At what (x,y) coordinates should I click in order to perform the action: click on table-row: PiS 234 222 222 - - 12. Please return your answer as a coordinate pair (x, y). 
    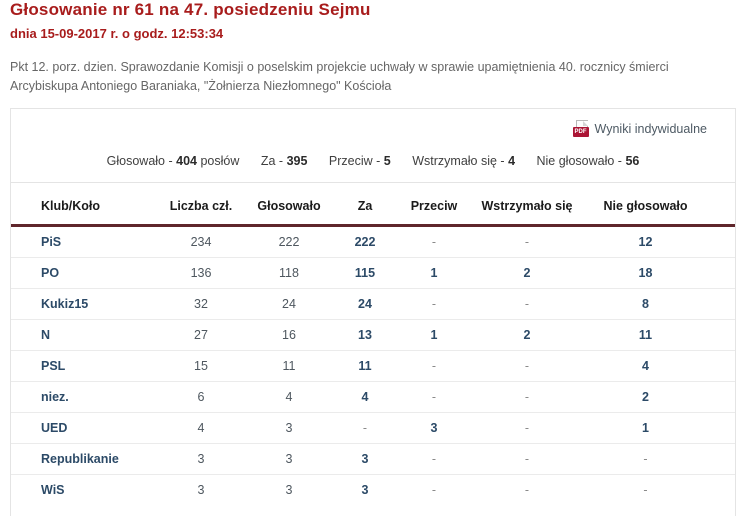
    Looking at the image, I should click on (373, 242).